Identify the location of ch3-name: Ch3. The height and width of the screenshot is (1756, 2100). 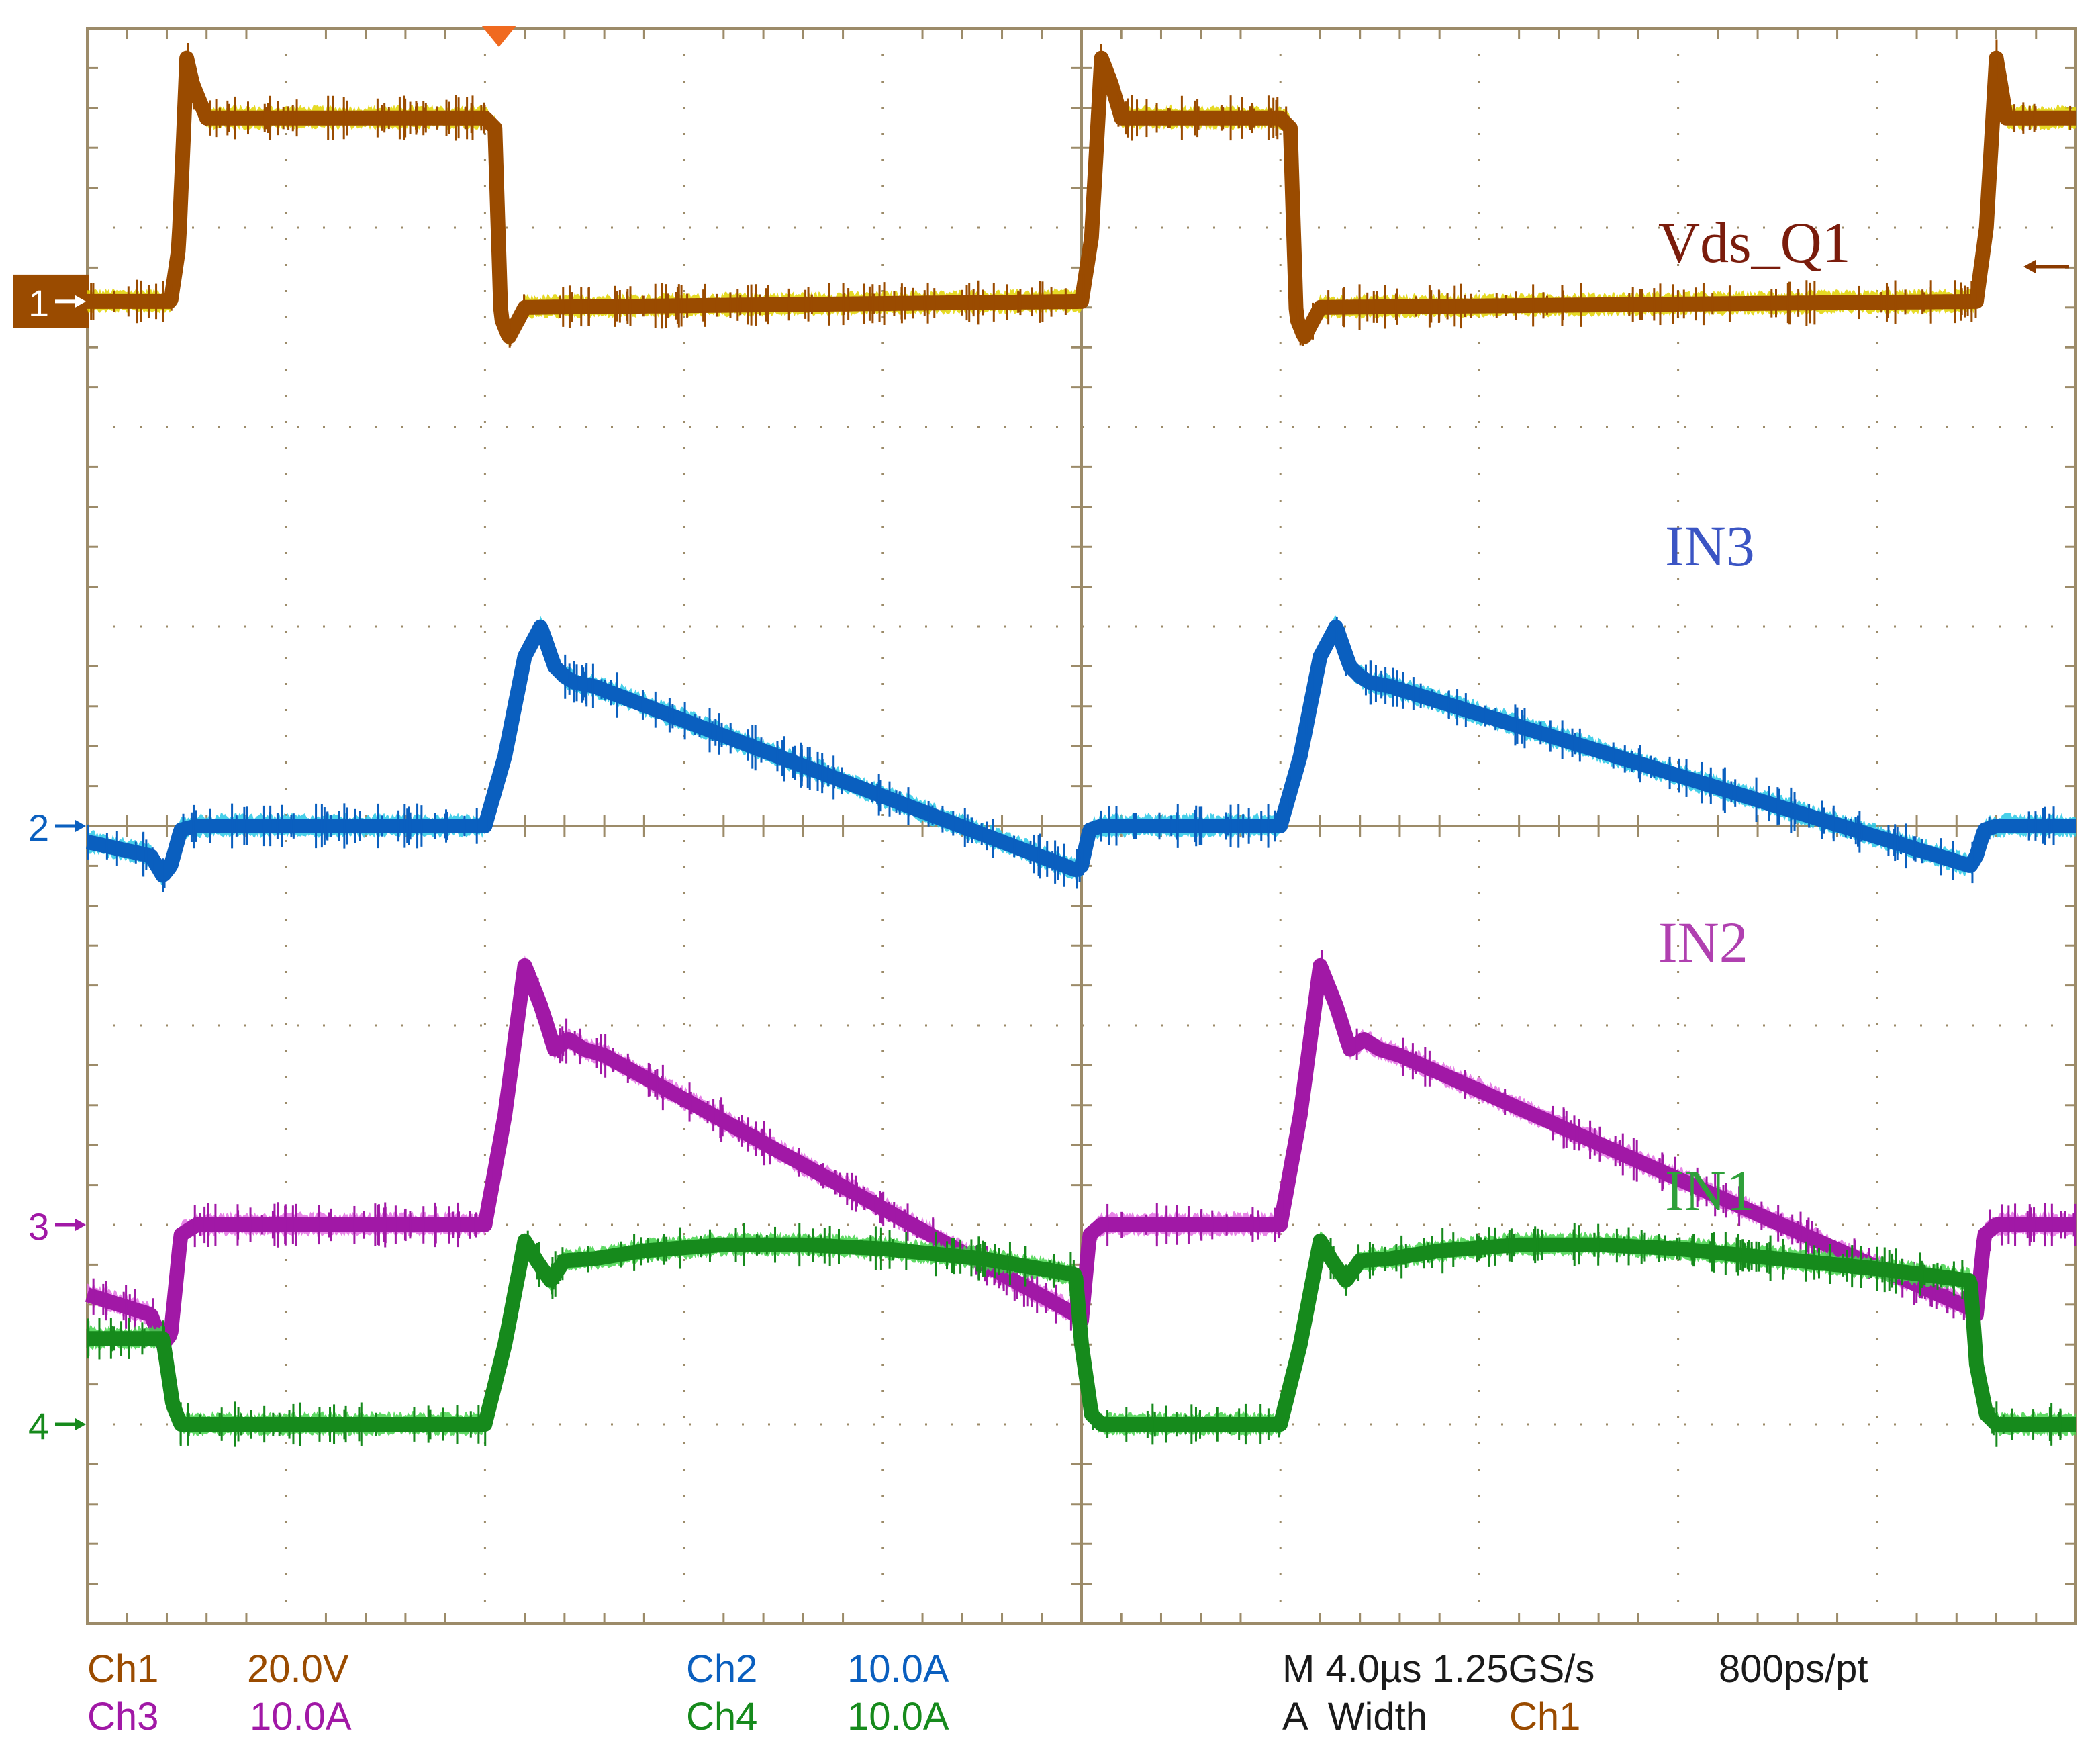
(122, 1717).